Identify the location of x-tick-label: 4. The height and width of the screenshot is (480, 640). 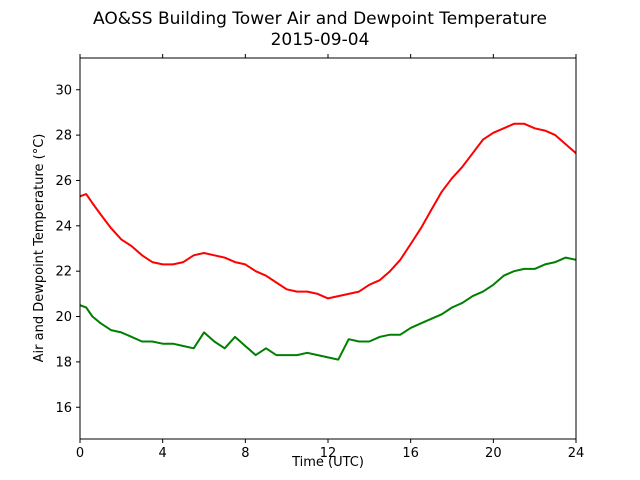
(163, 453).